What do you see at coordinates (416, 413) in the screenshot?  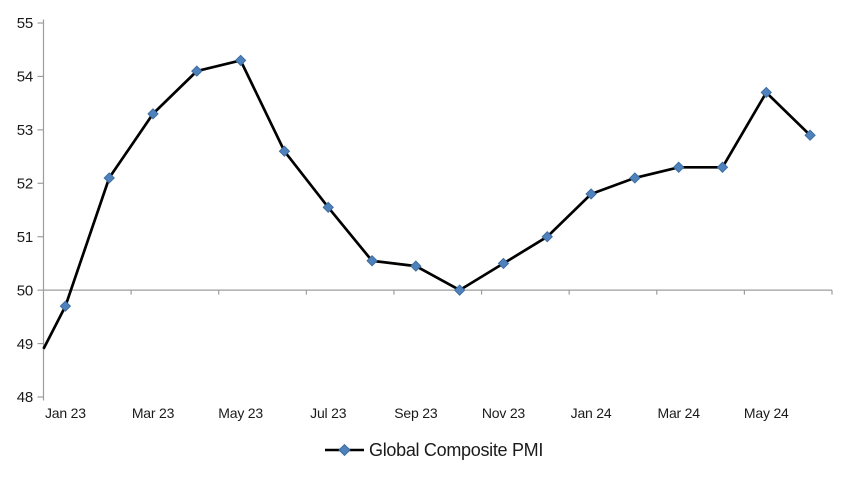 I see `x-axis-label: Sep 23` at bounding box center [416, 413].